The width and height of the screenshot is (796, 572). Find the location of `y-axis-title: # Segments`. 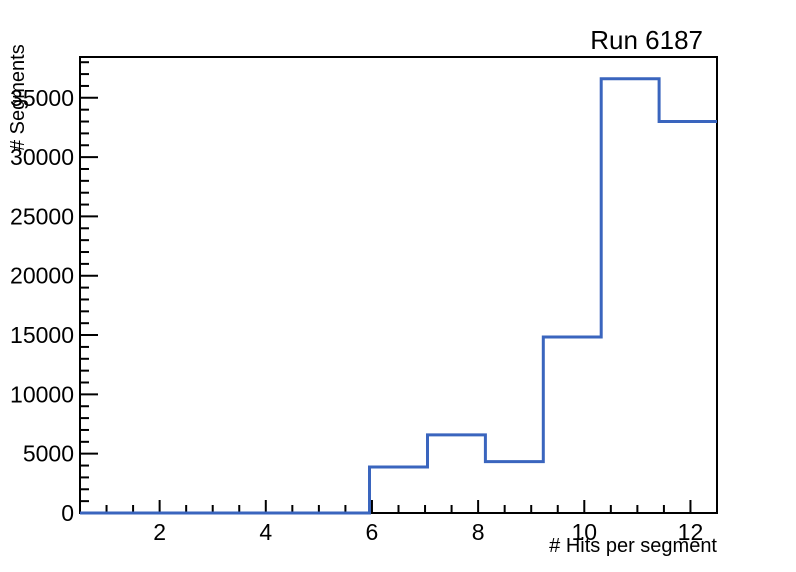

y-axis-title: # Segments is located at coordinates (18, 97).